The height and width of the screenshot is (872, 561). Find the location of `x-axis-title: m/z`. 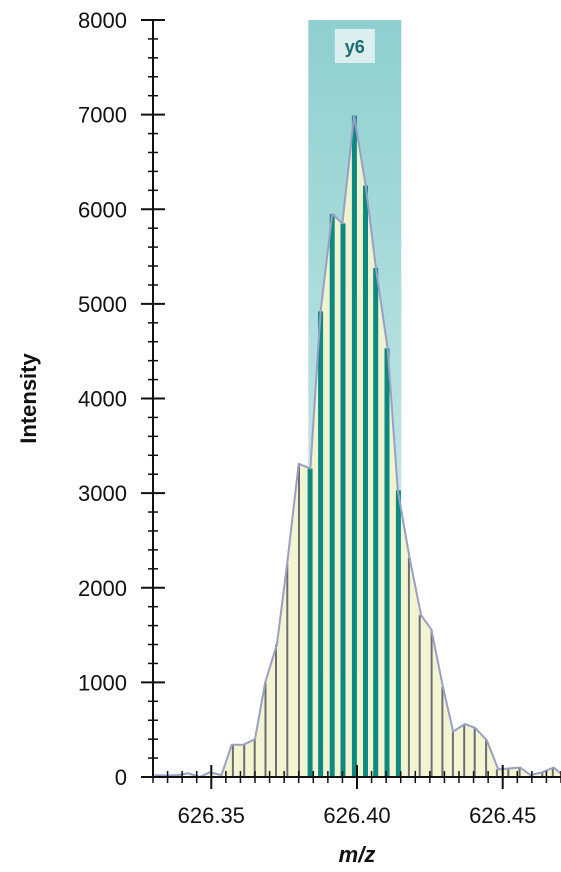

x-axis-title: m/z is located at coordinates (357, 854).